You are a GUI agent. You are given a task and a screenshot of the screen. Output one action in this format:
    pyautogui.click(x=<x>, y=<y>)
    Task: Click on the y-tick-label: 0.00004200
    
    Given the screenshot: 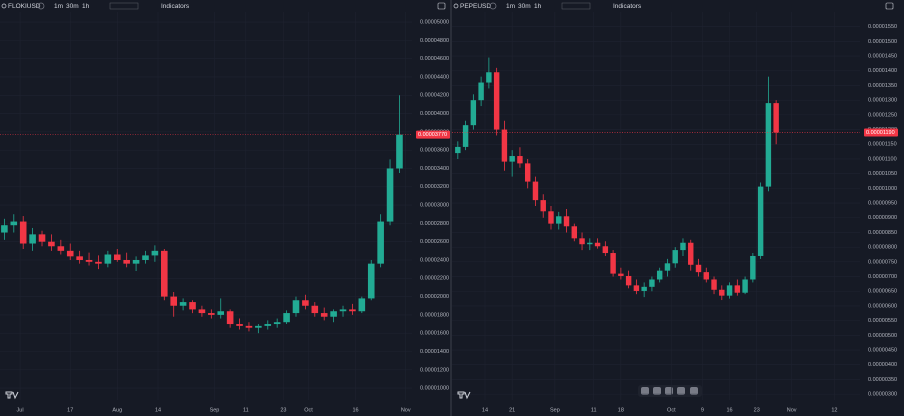 What is the action you would take?
    pyautogui.click(x=434, y=96)
    